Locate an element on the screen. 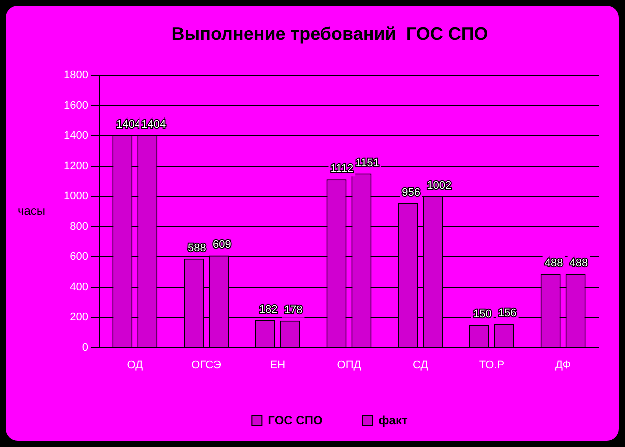  x-tick-label: ТО.Р is located at coordinates (492, 365).